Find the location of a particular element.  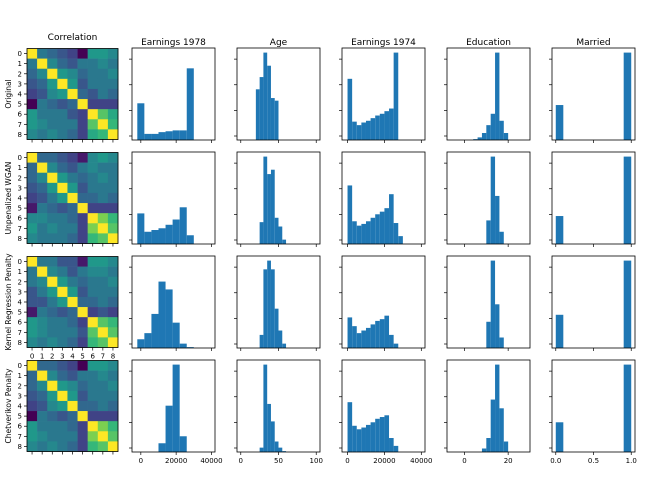

heatmap-x-tick-label: 6 is located at coordinates (92, 357).